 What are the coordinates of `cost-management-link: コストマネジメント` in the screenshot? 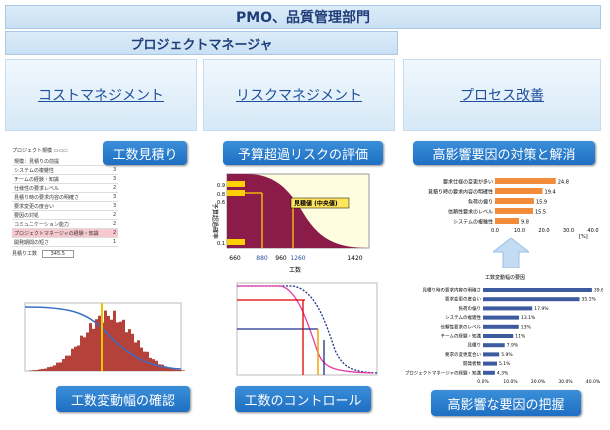 It's located at (101, 96).